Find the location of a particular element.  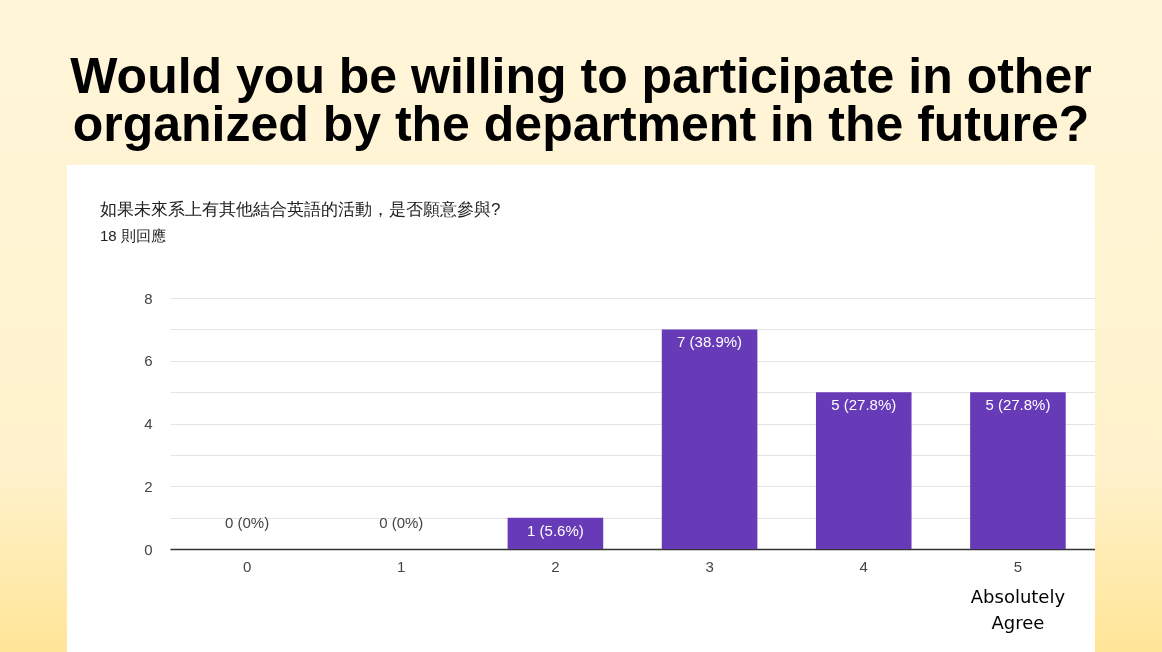

chart-subtitle: 如果未來系上有其他結合英語的活動，是否願意參與? is located at coordinates (300, 209).